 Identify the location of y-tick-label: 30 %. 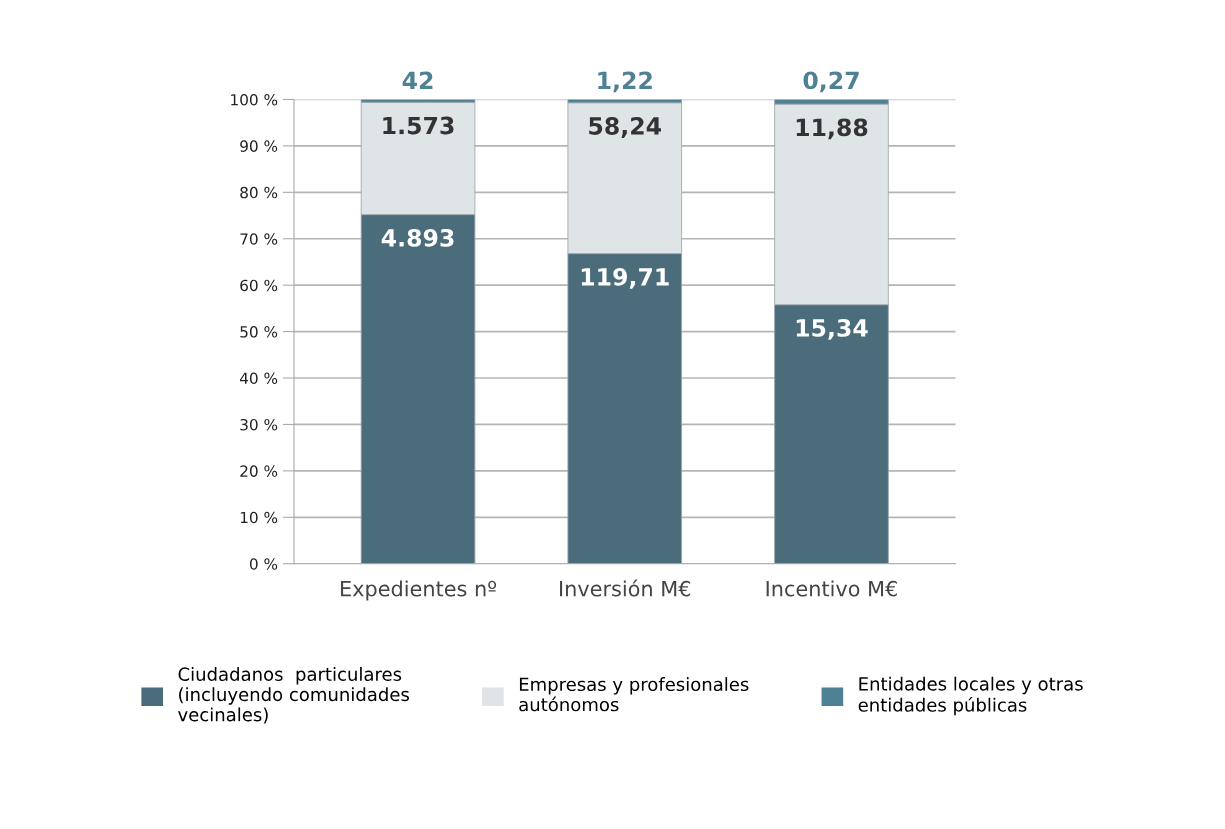
(259, 424).